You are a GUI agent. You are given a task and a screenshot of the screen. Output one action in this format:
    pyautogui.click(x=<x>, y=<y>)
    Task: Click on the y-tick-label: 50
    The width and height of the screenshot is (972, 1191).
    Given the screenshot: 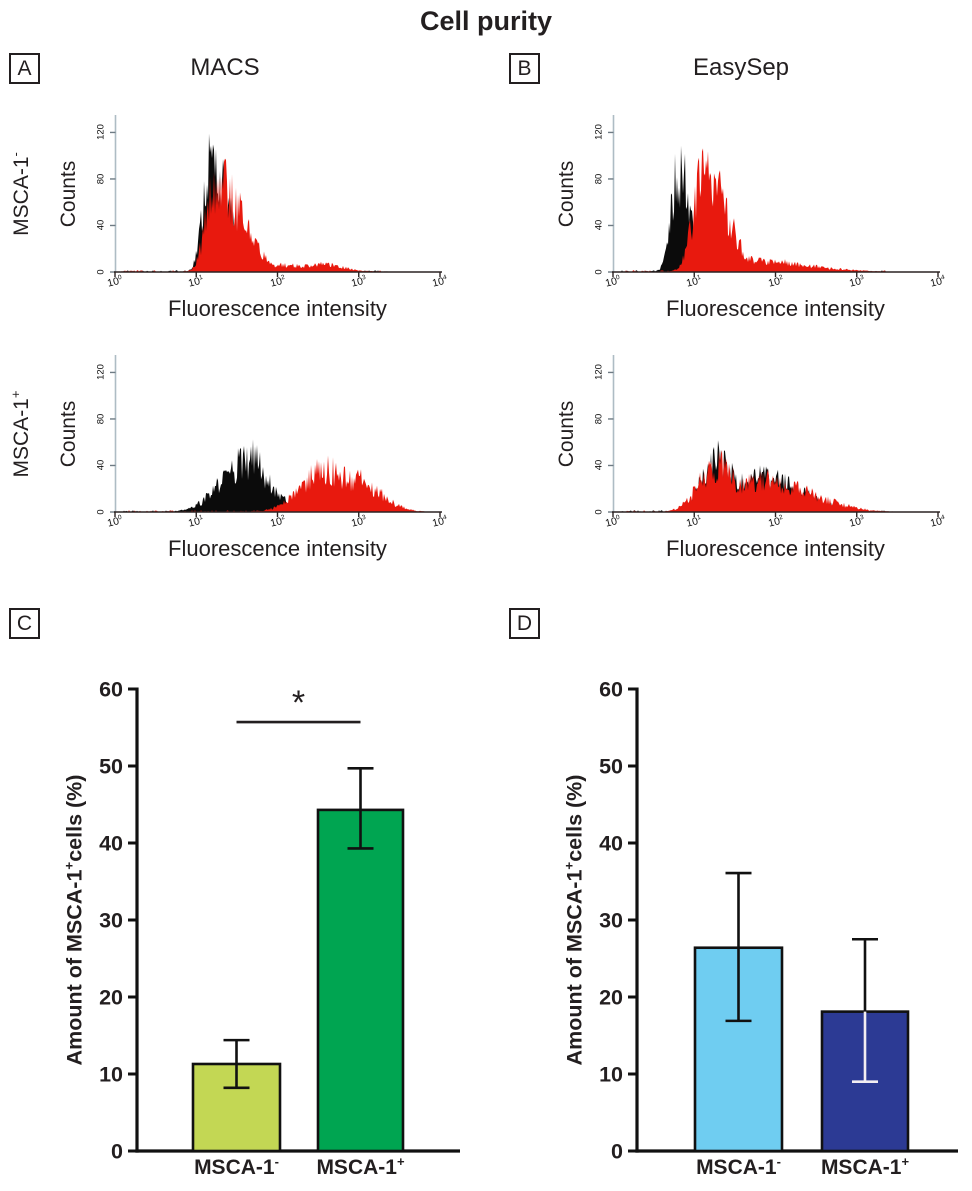 What is the action you would take?
    pyautogui.click(x=111, y=767)
    